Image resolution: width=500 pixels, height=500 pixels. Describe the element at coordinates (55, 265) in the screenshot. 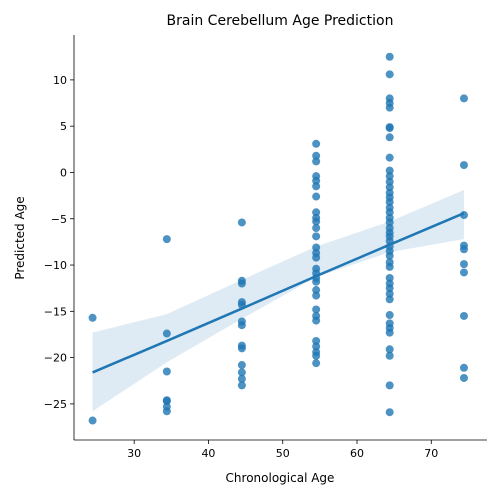

I see `y-tick-label: −10` at that location.